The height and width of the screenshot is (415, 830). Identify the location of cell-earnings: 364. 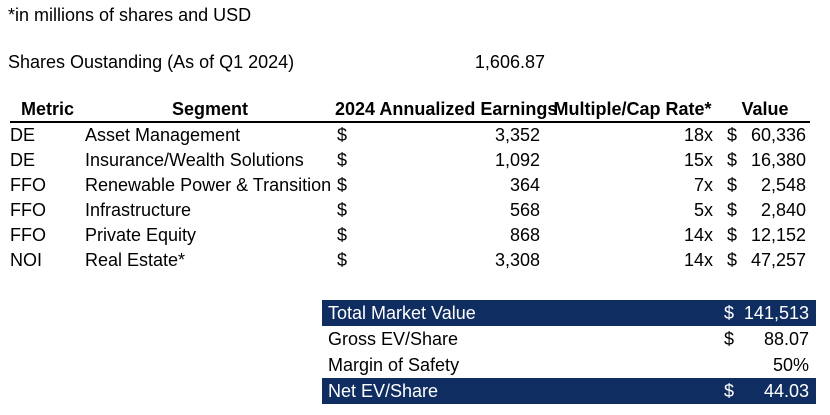
(524, 185).